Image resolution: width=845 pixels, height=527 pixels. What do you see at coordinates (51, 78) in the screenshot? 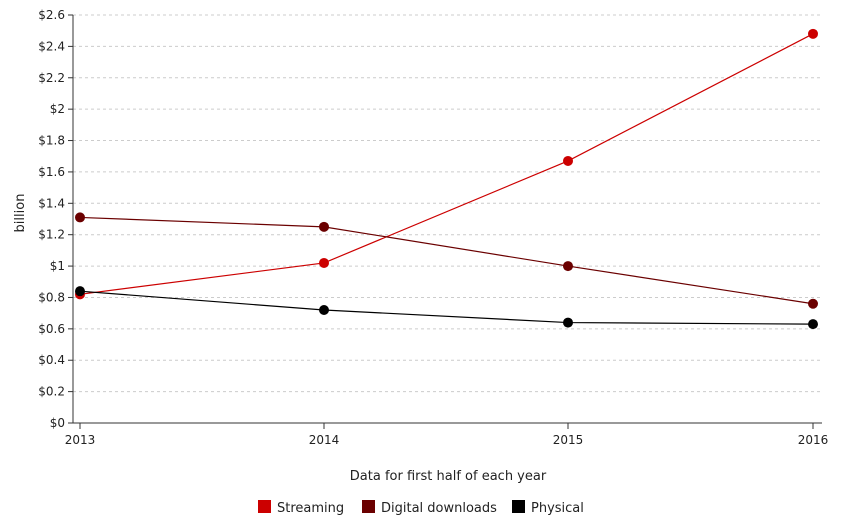
I see `y-tick-label: $2.2` at bounding box center [51, 78].